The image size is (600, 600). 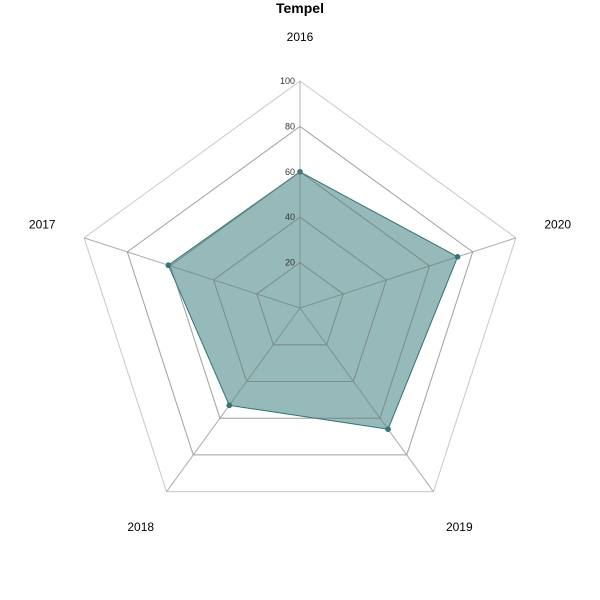 What do you see at coordinates (300, 8) in the screenshot?
I see `chart-title: Tempel` at bounding box center [300, 8].